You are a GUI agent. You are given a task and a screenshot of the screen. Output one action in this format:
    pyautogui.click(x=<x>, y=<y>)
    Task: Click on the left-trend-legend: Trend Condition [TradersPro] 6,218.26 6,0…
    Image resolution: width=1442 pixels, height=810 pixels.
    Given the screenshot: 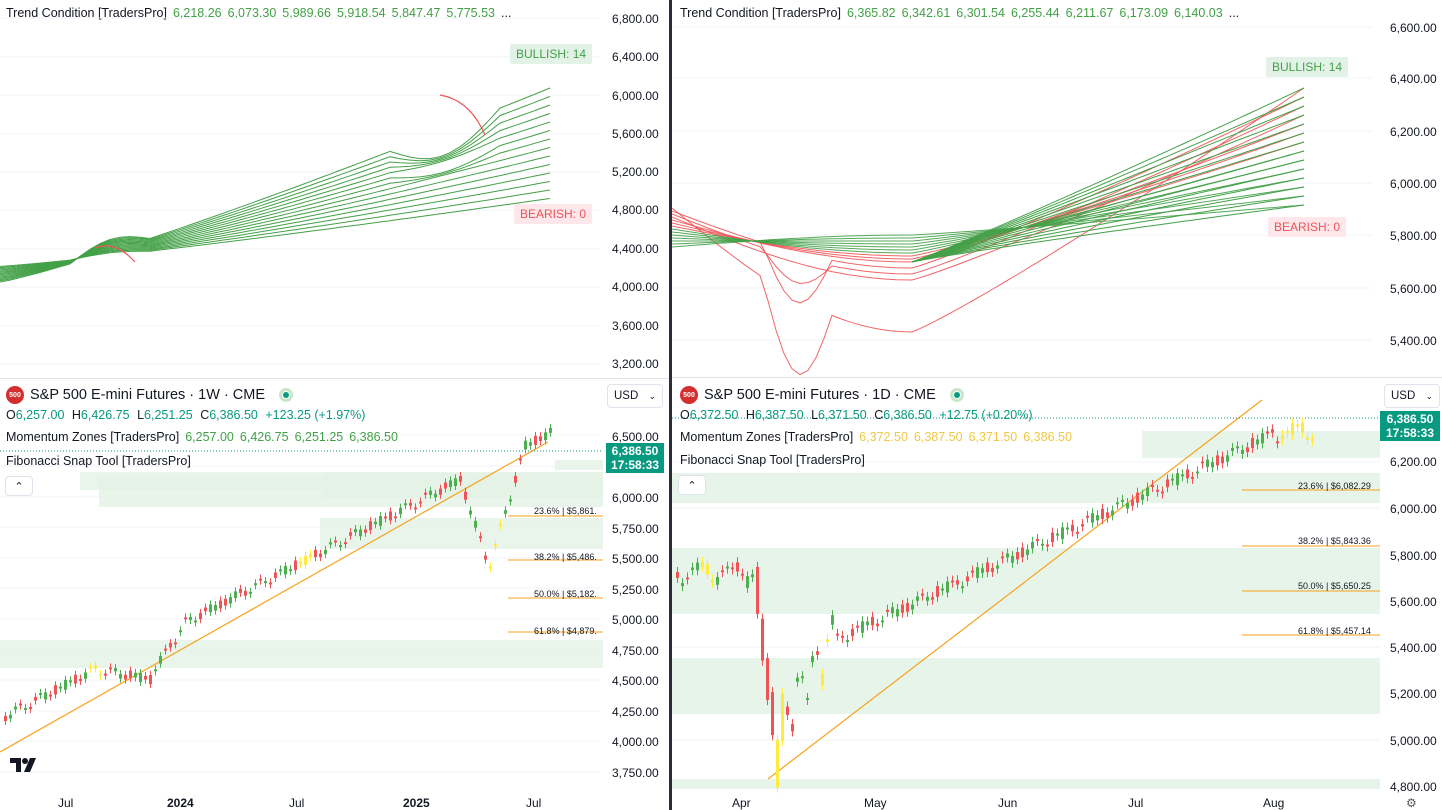 What is the action you would take?
    pyautogui.click(x=261, y=13)
    